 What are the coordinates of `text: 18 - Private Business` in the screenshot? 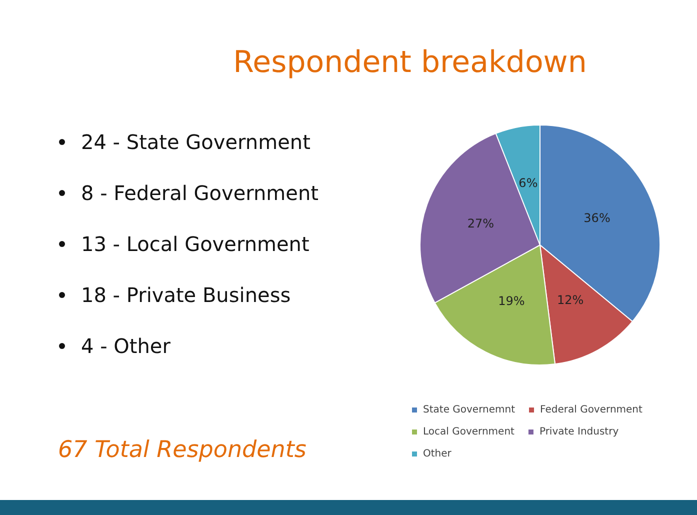 It's located at (186, 296).